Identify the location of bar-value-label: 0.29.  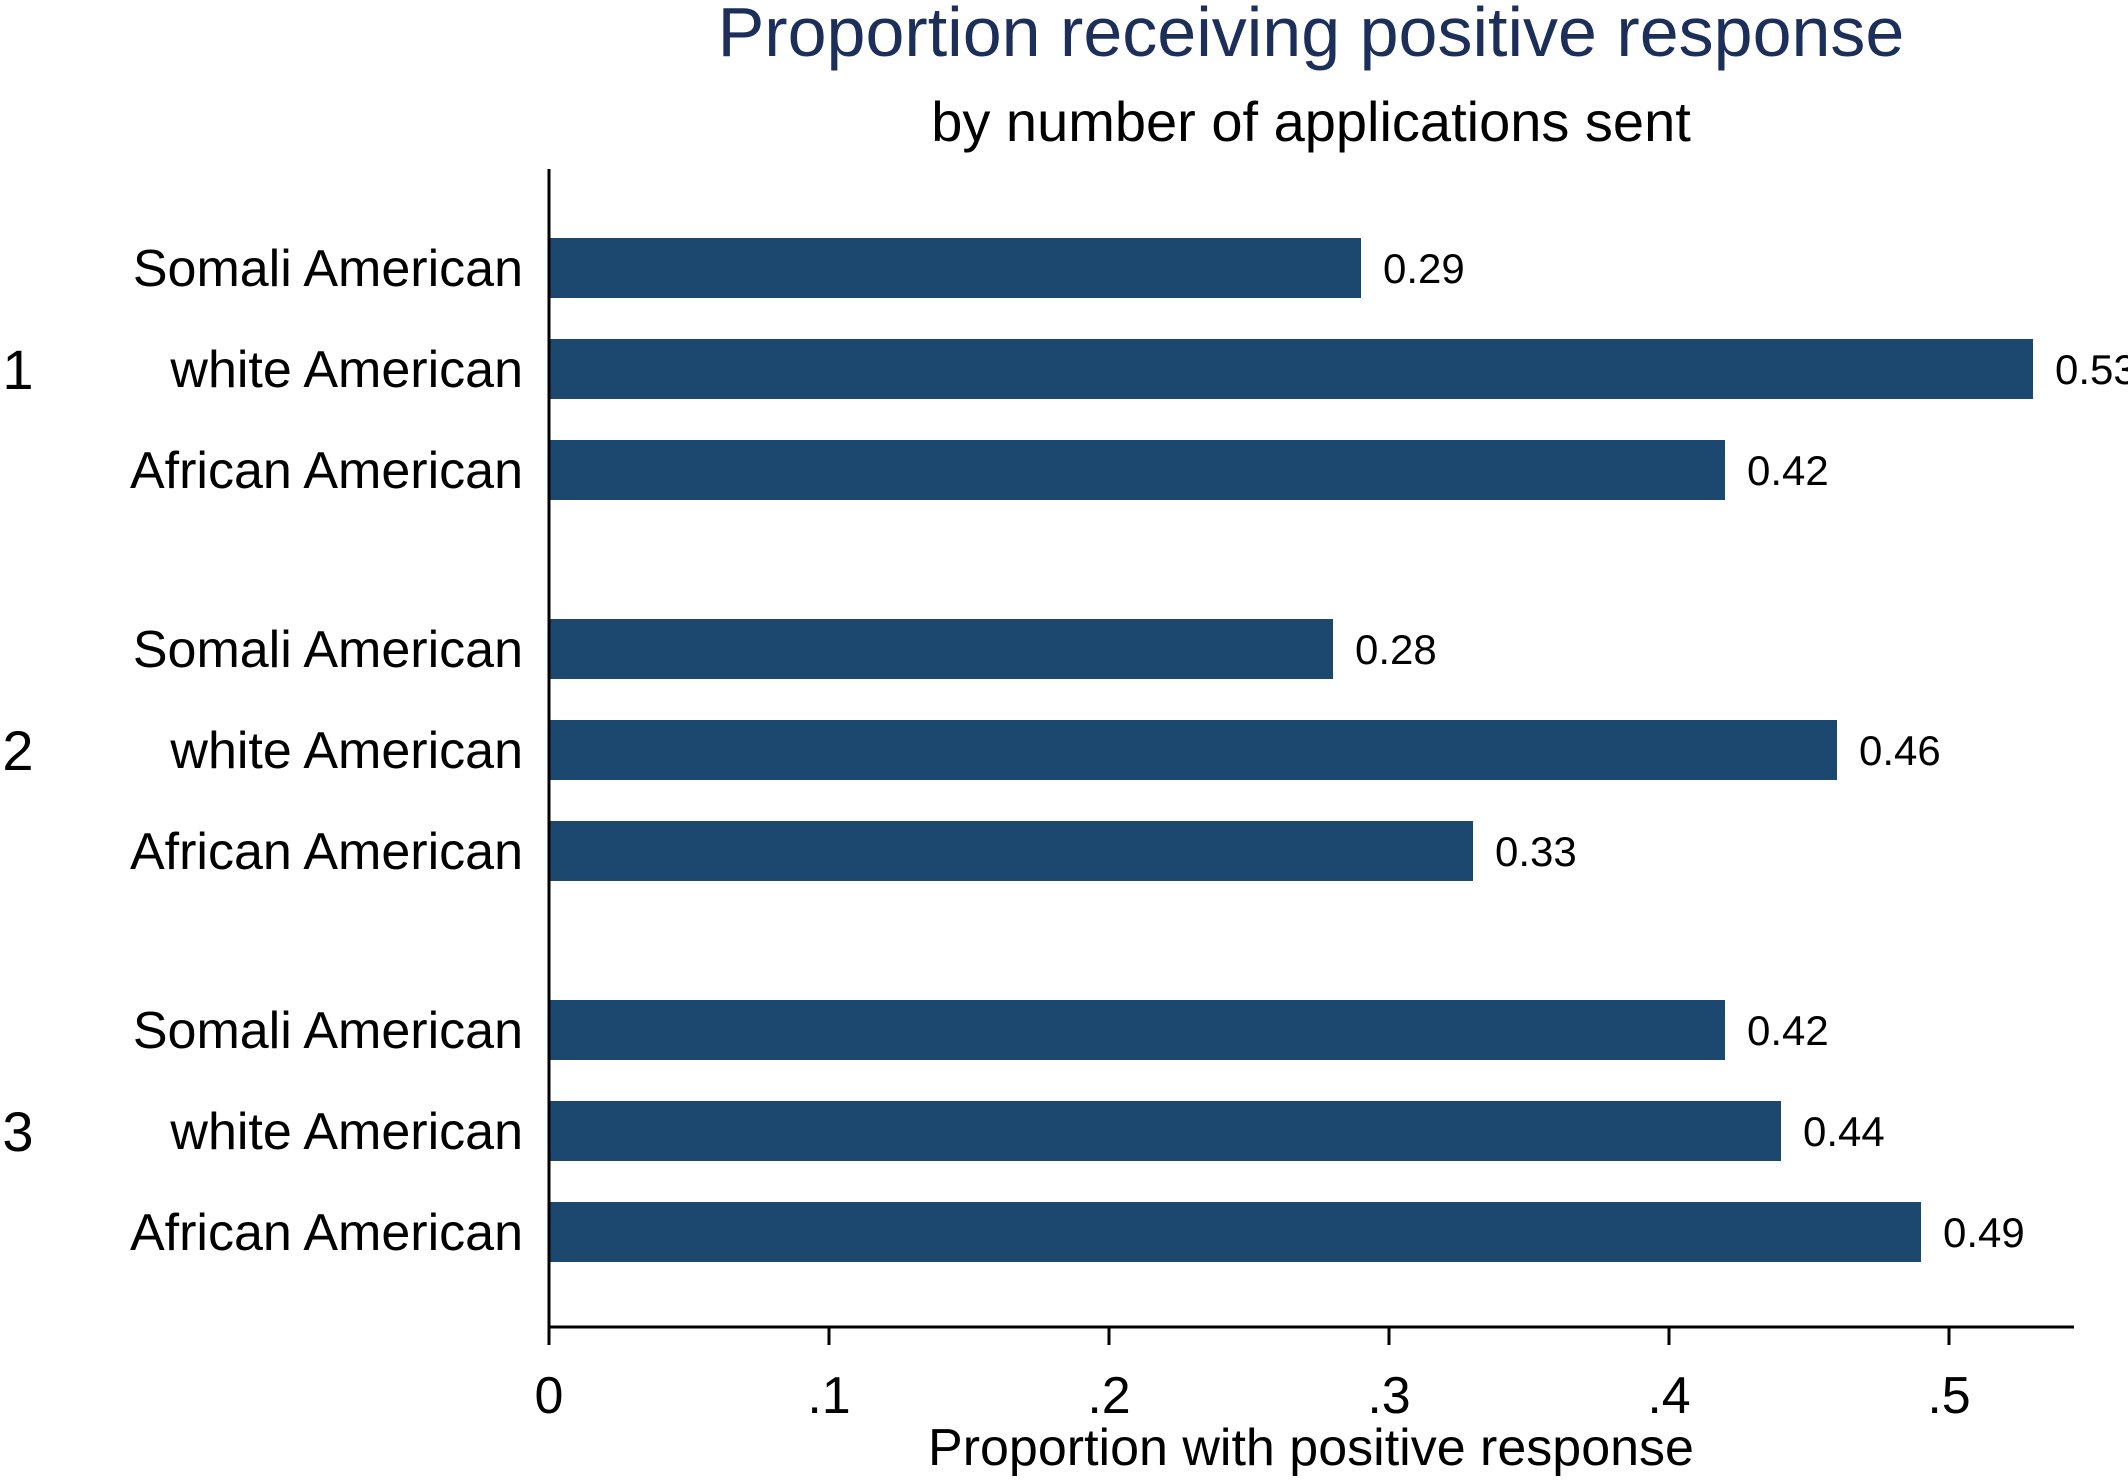
(1424, 268).